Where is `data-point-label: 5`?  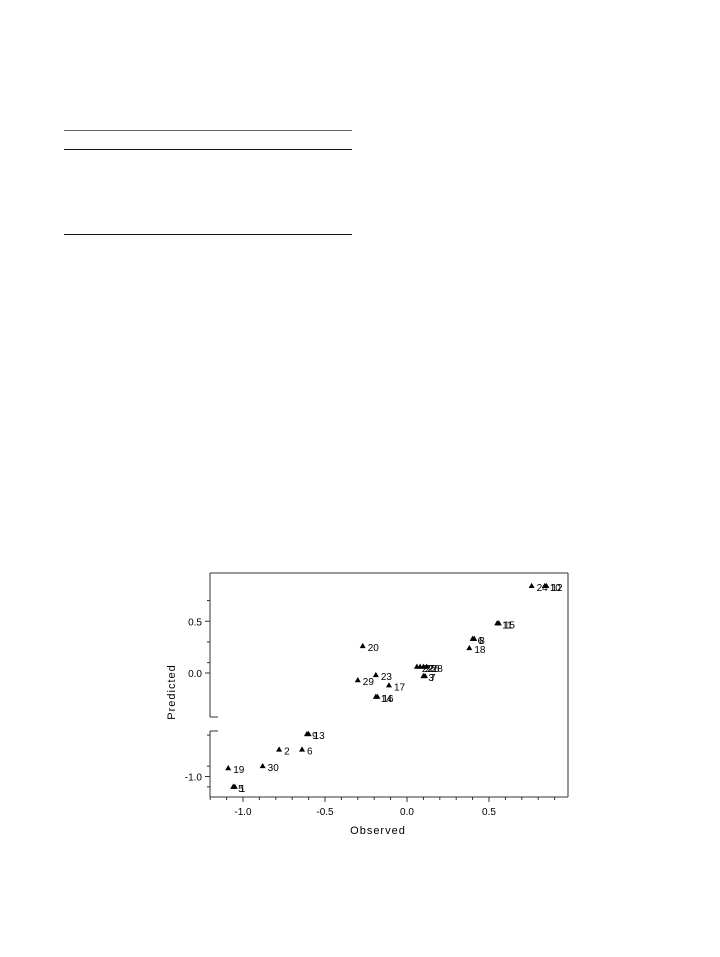
data-point-label: 5 is located at coordinates (241, 789).